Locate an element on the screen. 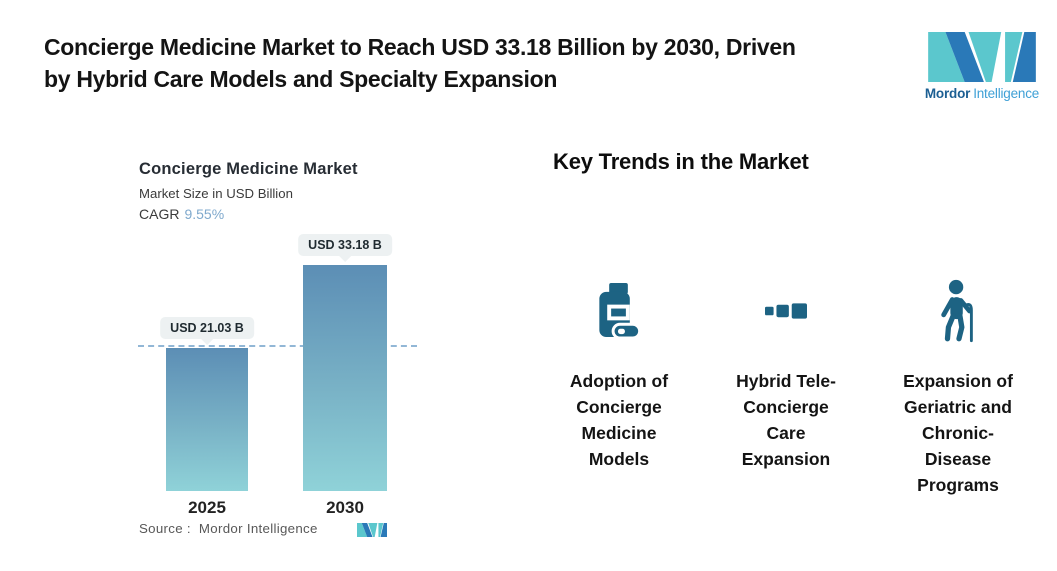  chart-subtitle: Market Size in USD Billion is located at coordinates (216, 193).